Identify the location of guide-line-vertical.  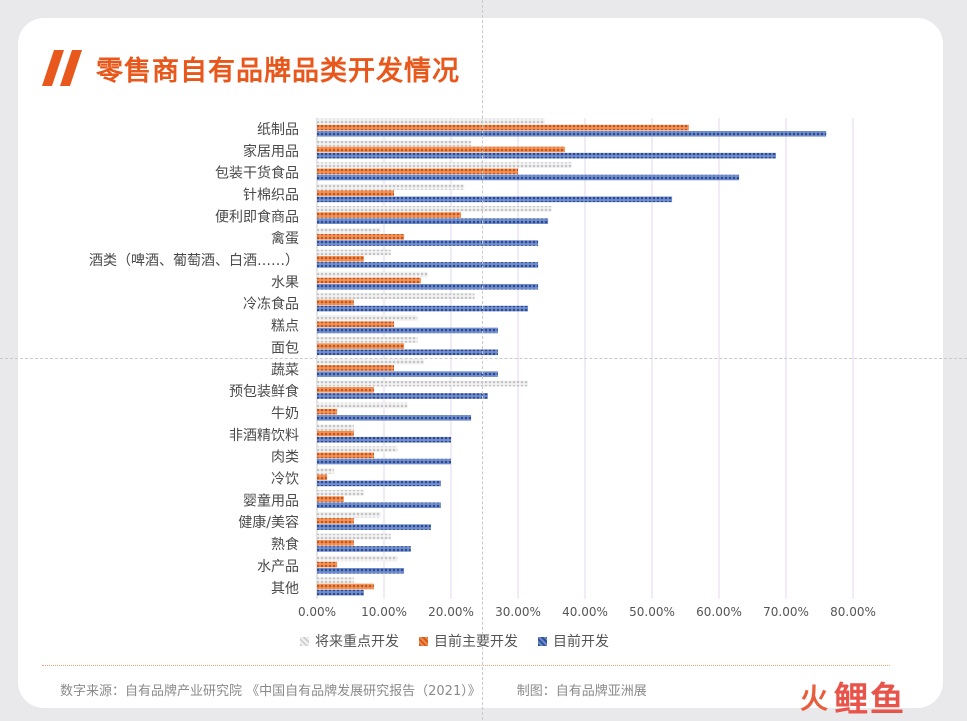
(482, 360).